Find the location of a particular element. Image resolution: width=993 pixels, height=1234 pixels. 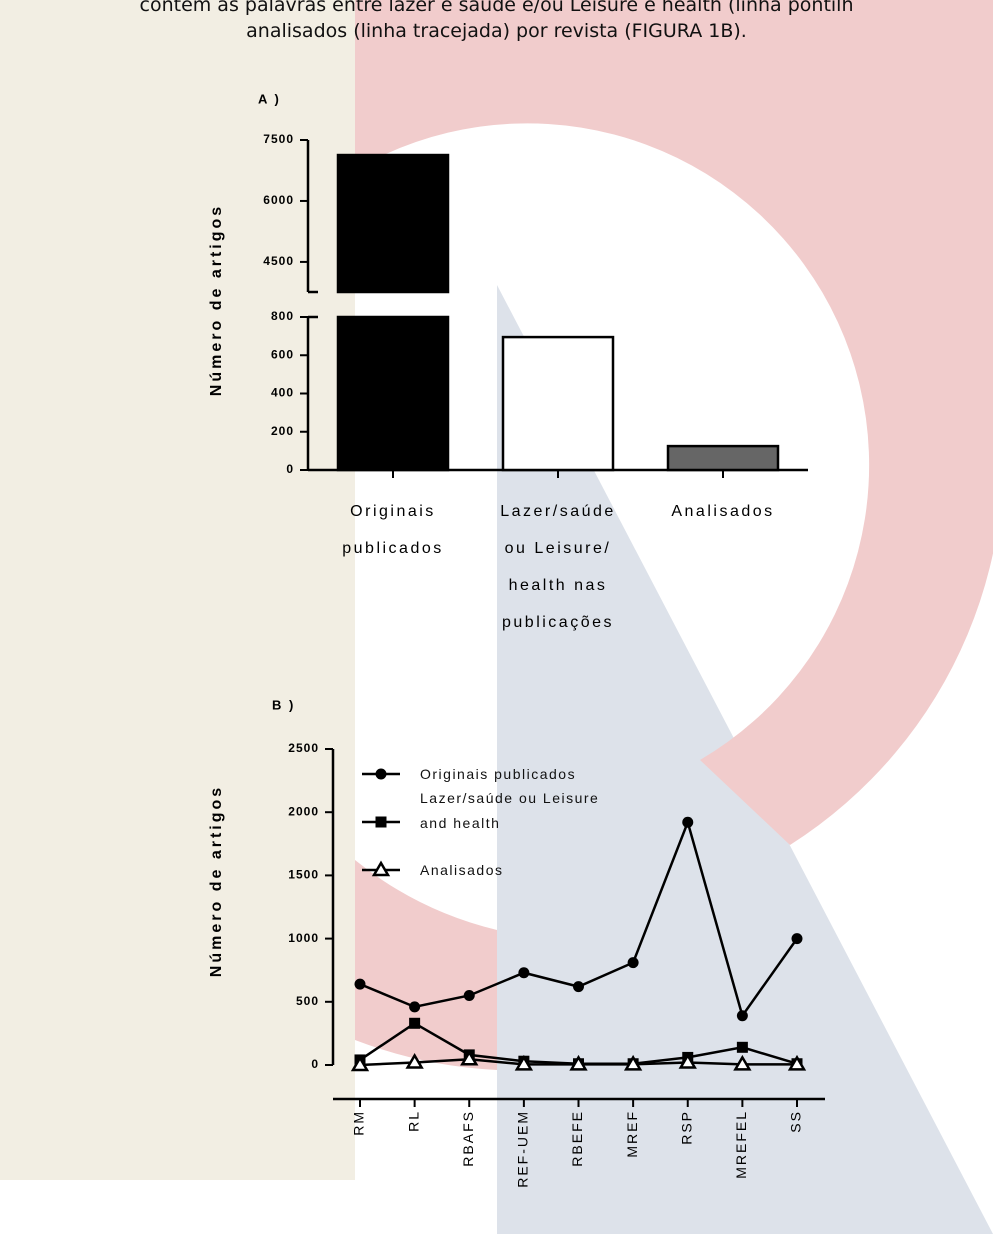

x-tick-label: SS is located at coordinates (796, 1121).